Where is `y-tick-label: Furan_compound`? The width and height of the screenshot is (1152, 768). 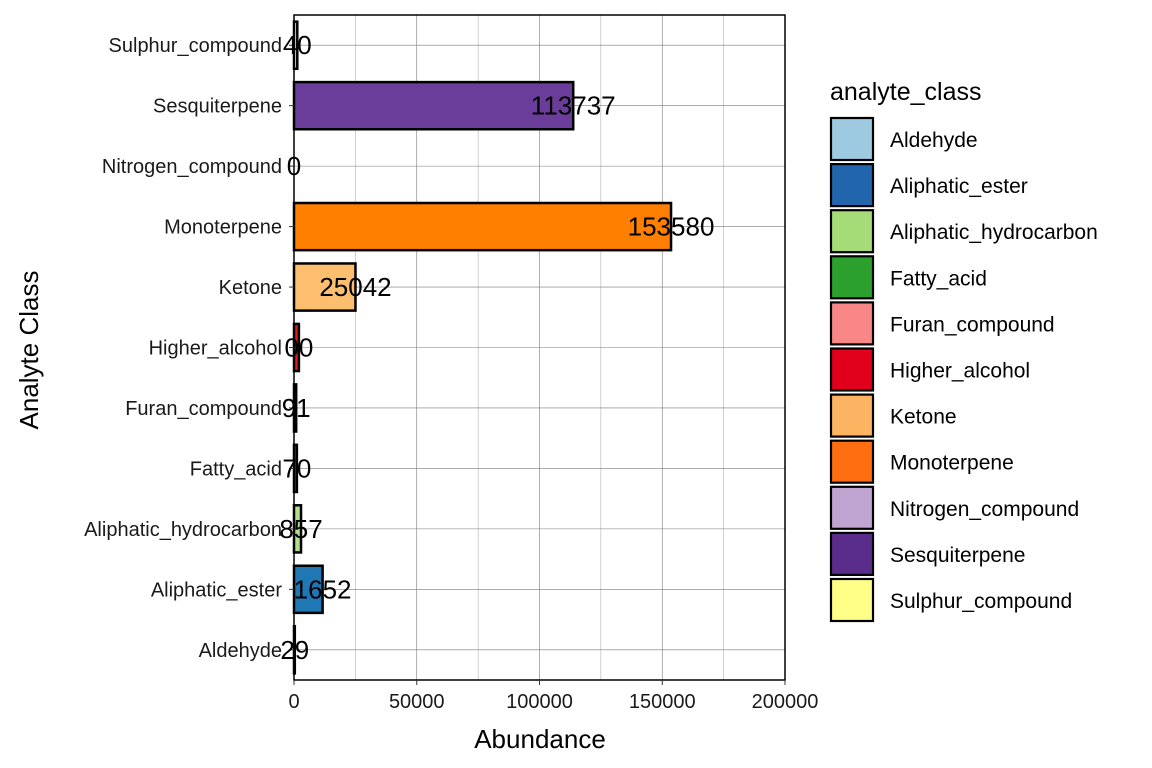 y-tick-label: Furan_compound is located at coordinates (203, 409).